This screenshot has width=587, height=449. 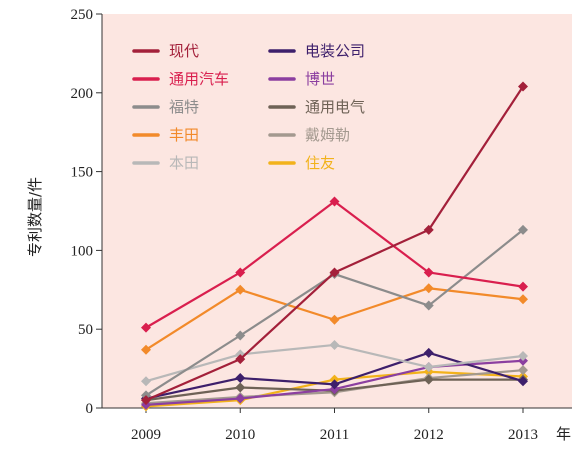 What do you see at coordinates (82, 15) in the screenshot?
I see `y-tick-label: 250` at bounding box center [82, 15].